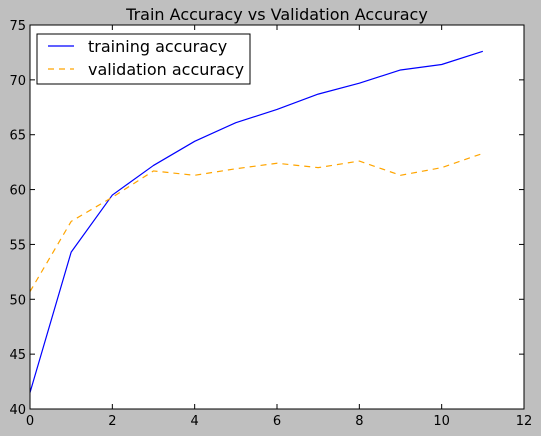 The image size is (541, 436). What do you see at coordinates (276, 14) in the screenshot?
I see `chart-title: Train Accuracy vs Validation Accuracy` at bounding box center [276, 14].